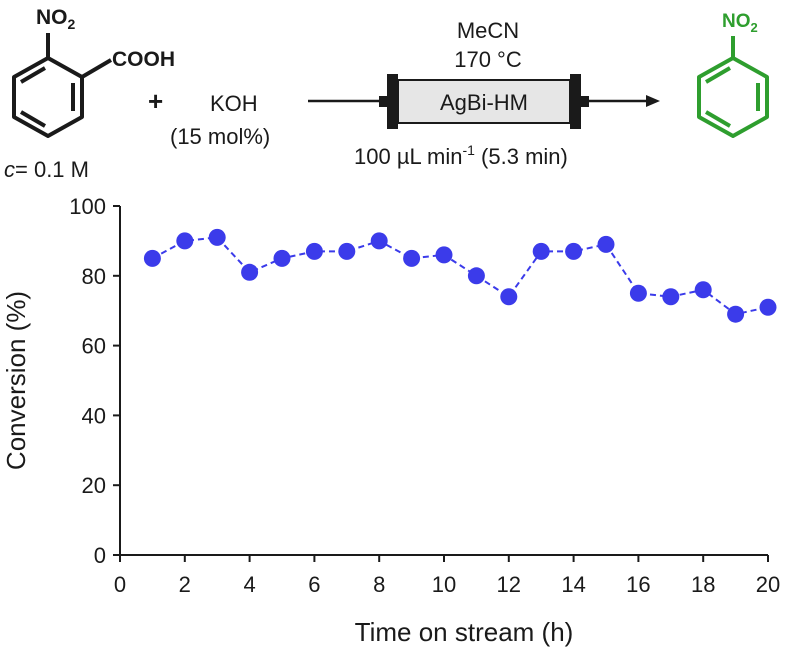 This screenshot has height=655, width=789. Describe the element at coordinates (740, 23) in the screenshot. I see `product-no2-label: NO2` at that location.